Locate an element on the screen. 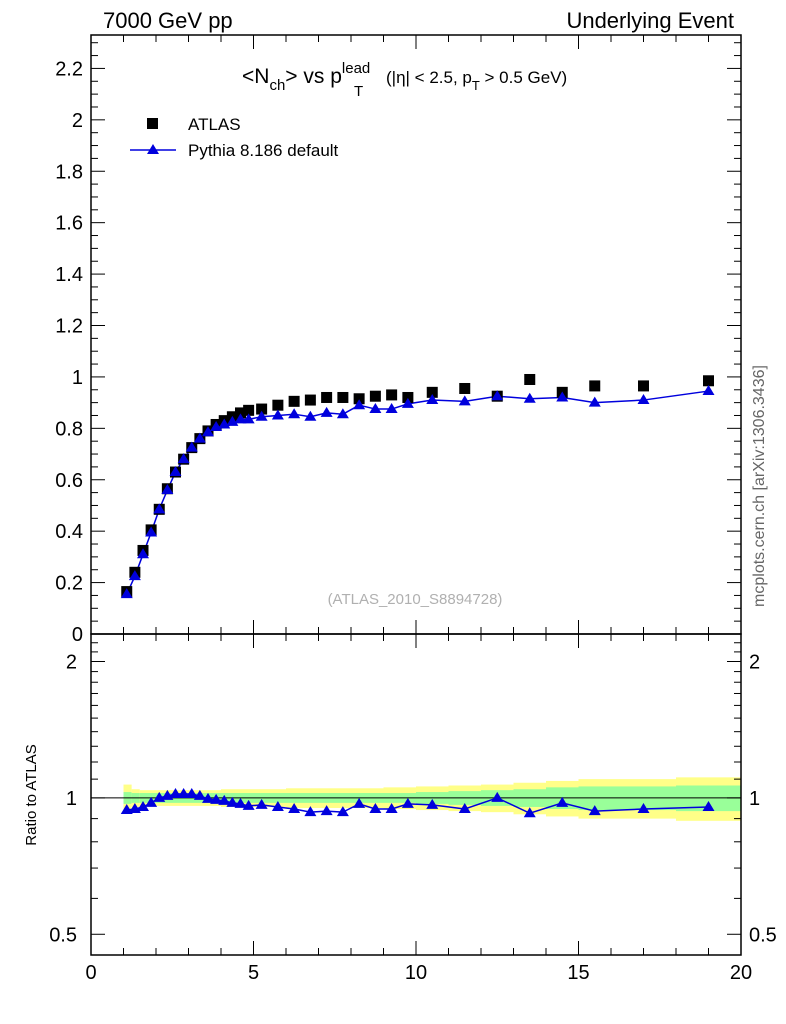 Image resolution: width=786 pixels, height=1024 pixels. main-y-tick-label: 0.4 is located at coordinates (69, 532).